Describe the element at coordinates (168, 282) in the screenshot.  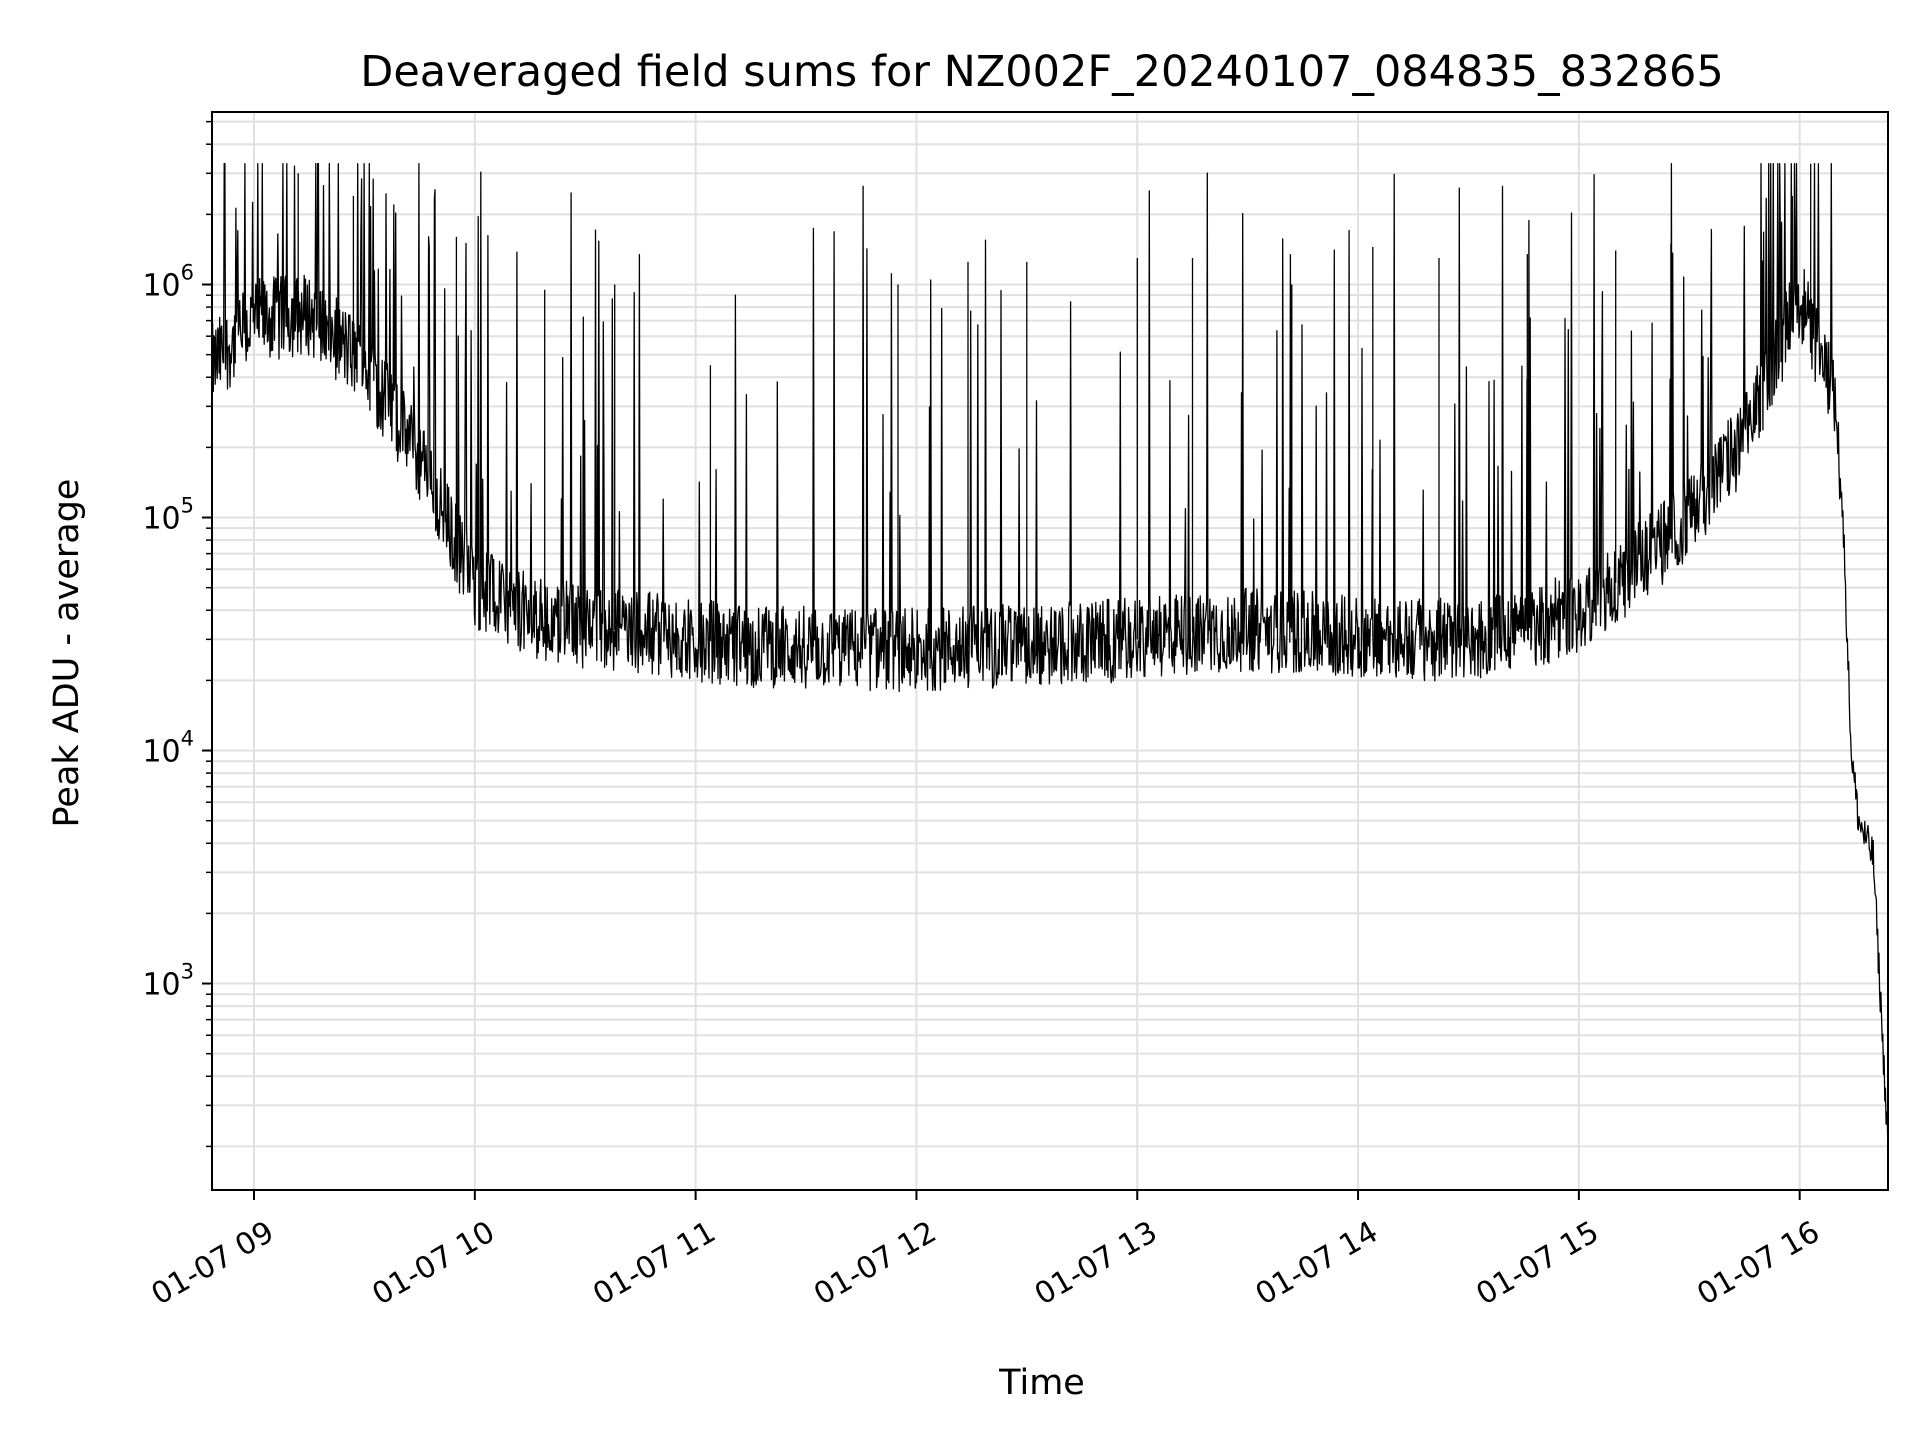
I see `y-tick-label: 10⁶` at that location.